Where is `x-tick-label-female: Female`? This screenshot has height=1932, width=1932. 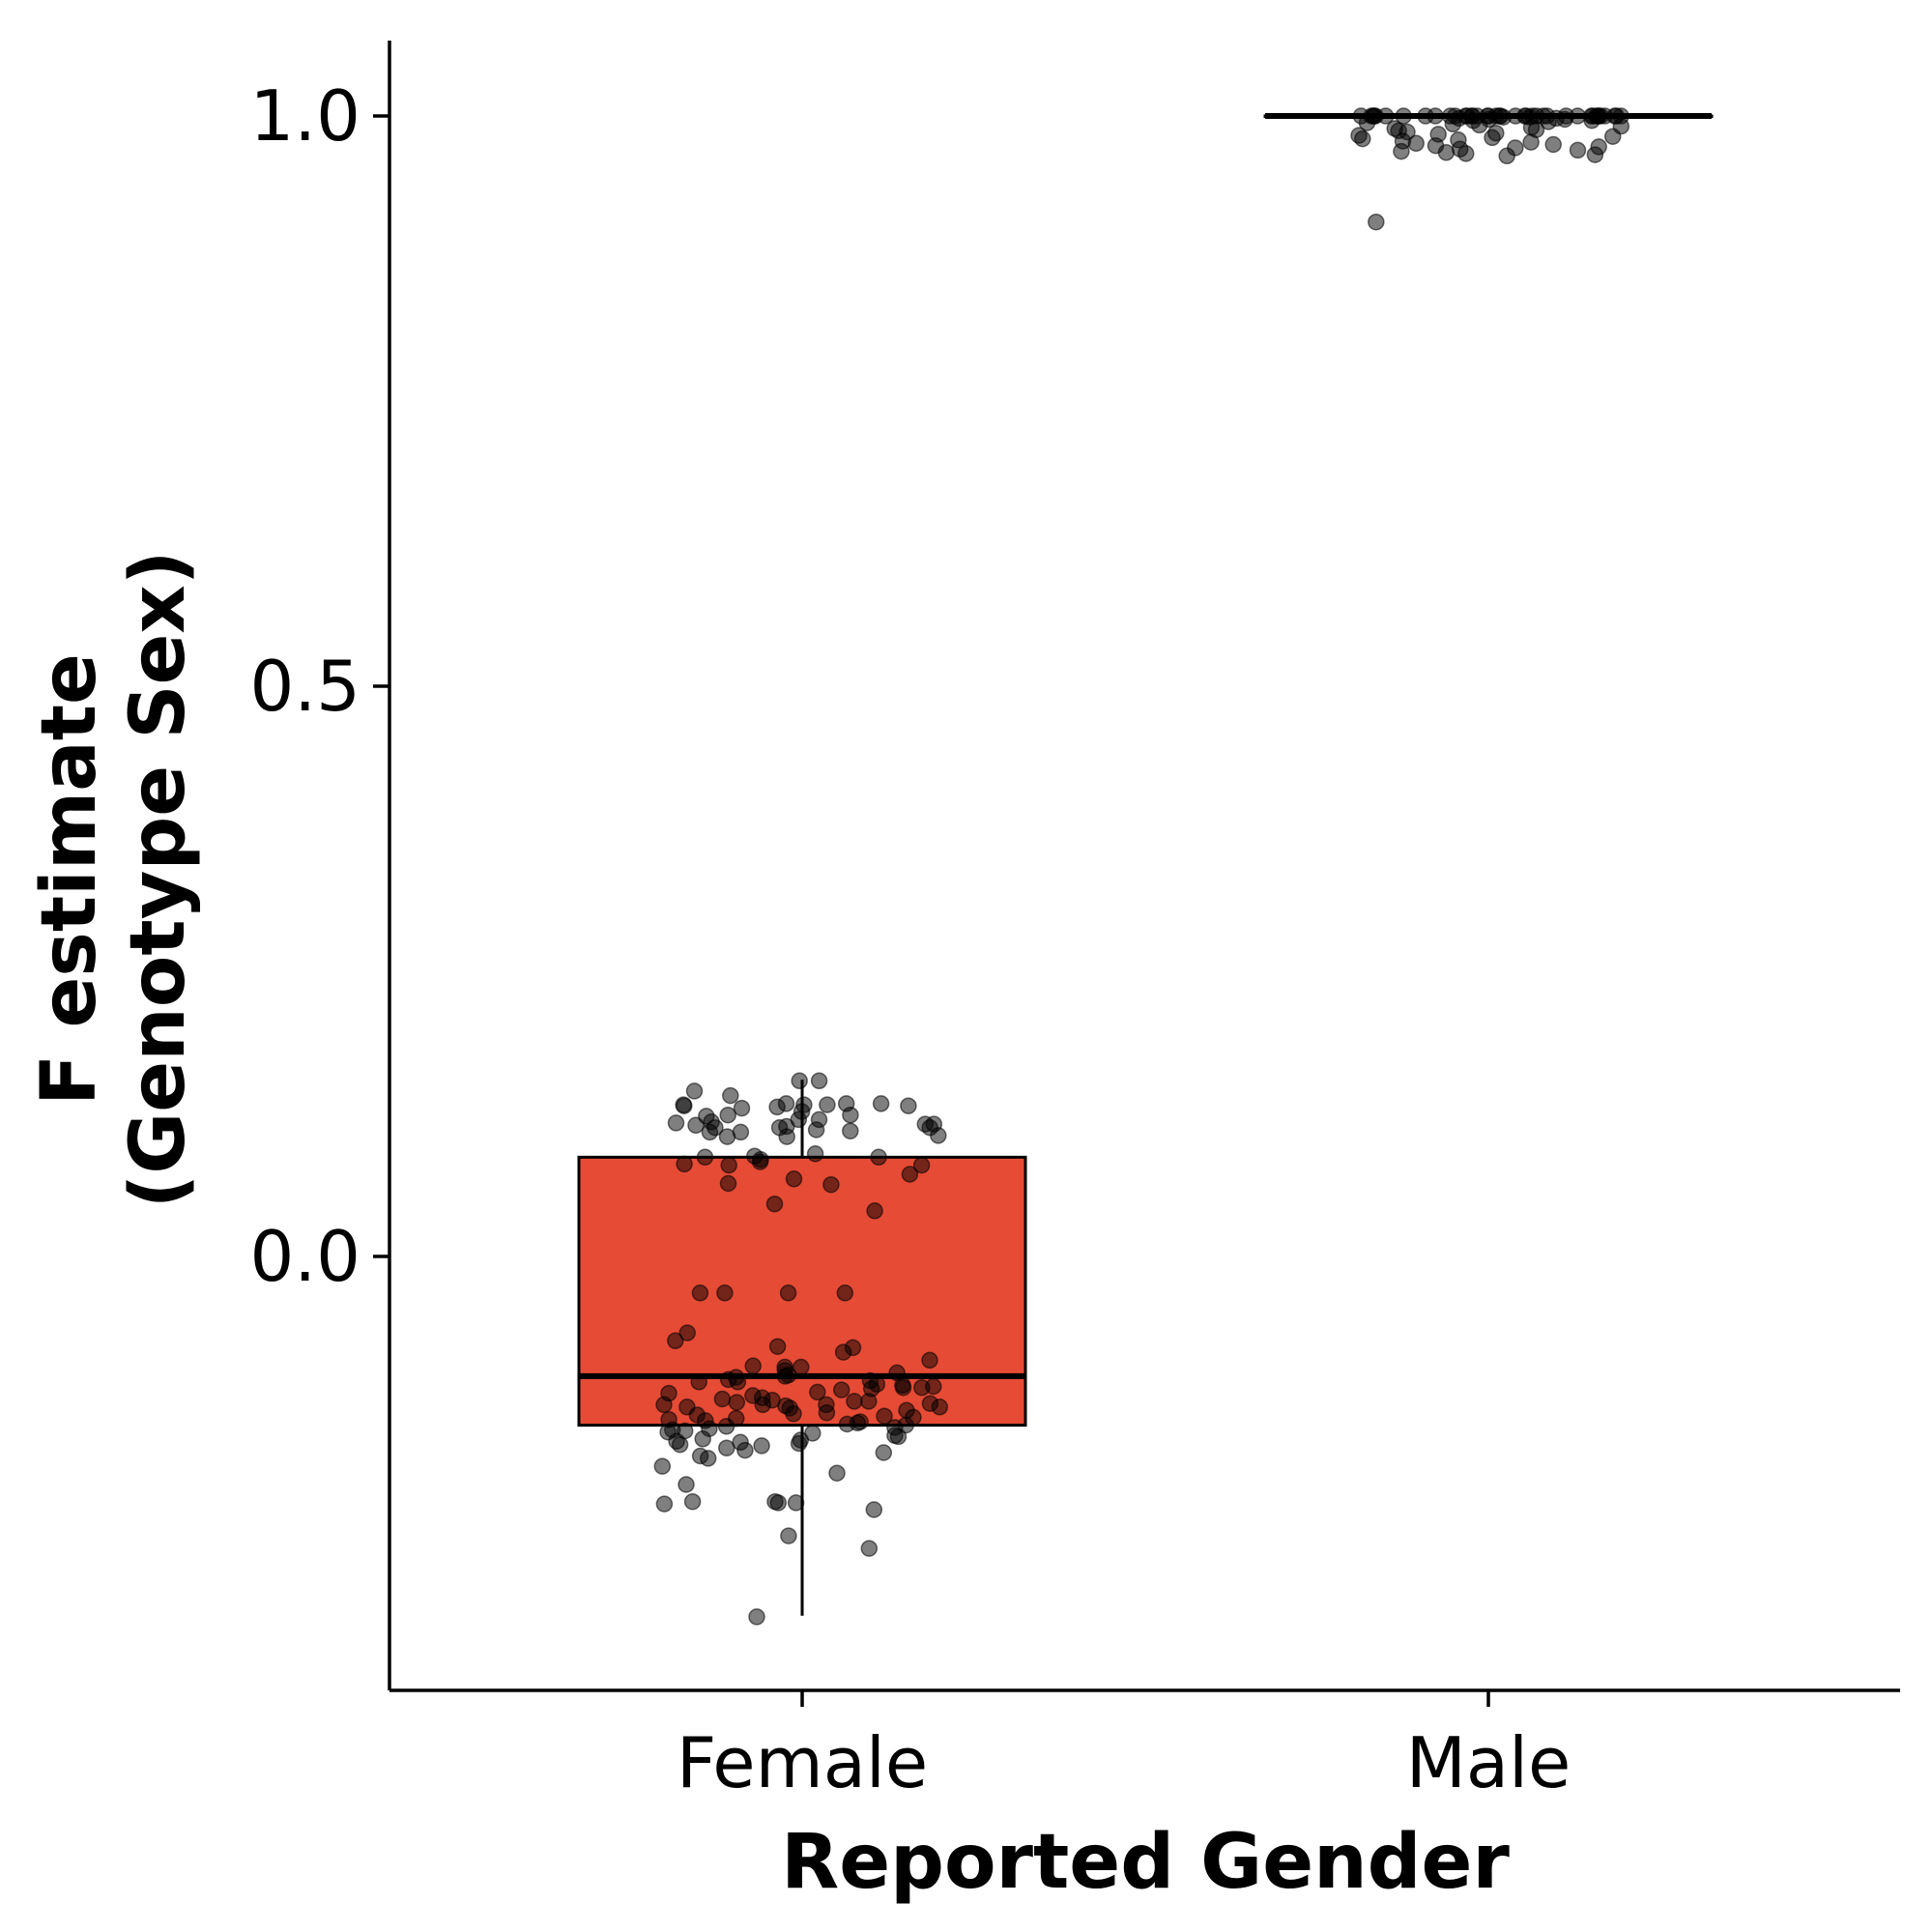 x-tick-label-female: Female is located at coordinates (802, 1762).